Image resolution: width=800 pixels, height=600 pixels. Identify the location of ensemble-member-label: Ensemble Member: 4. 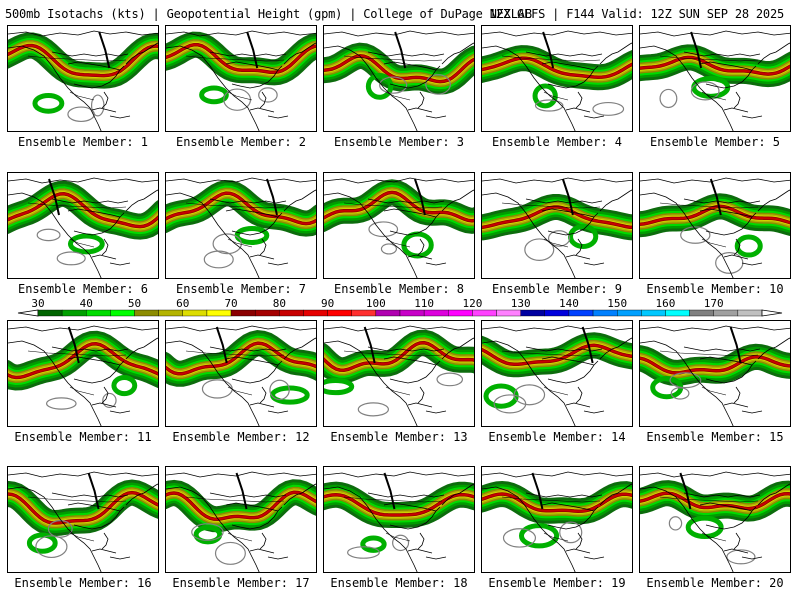
(557, 142).